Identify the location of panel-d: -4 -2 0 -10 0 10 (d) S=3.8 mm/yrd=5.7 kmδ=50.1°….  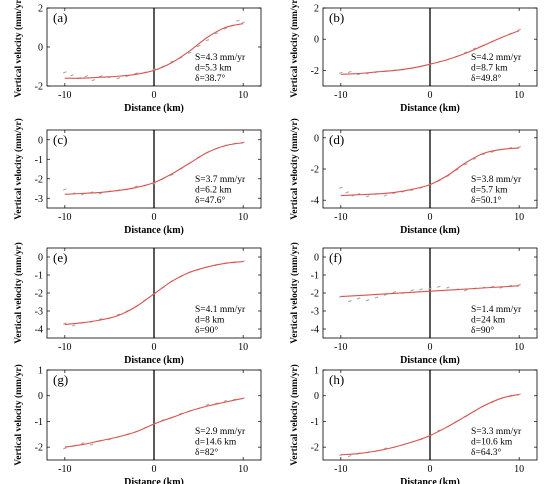
(413, 177).